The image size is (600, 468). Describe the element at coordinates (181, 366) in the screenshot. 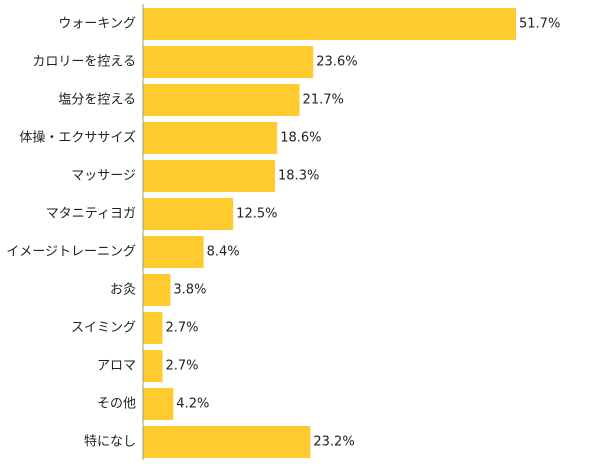

I see `value-label-10: 2.7%` at that location.